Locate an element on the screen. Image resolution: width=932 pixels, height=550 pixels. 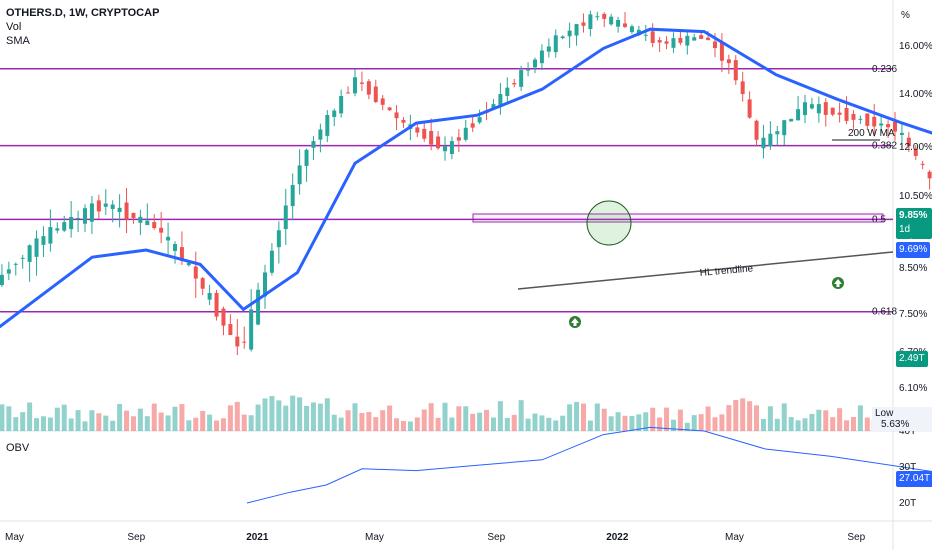
highlight-circle is located at coordinates (609, 223).